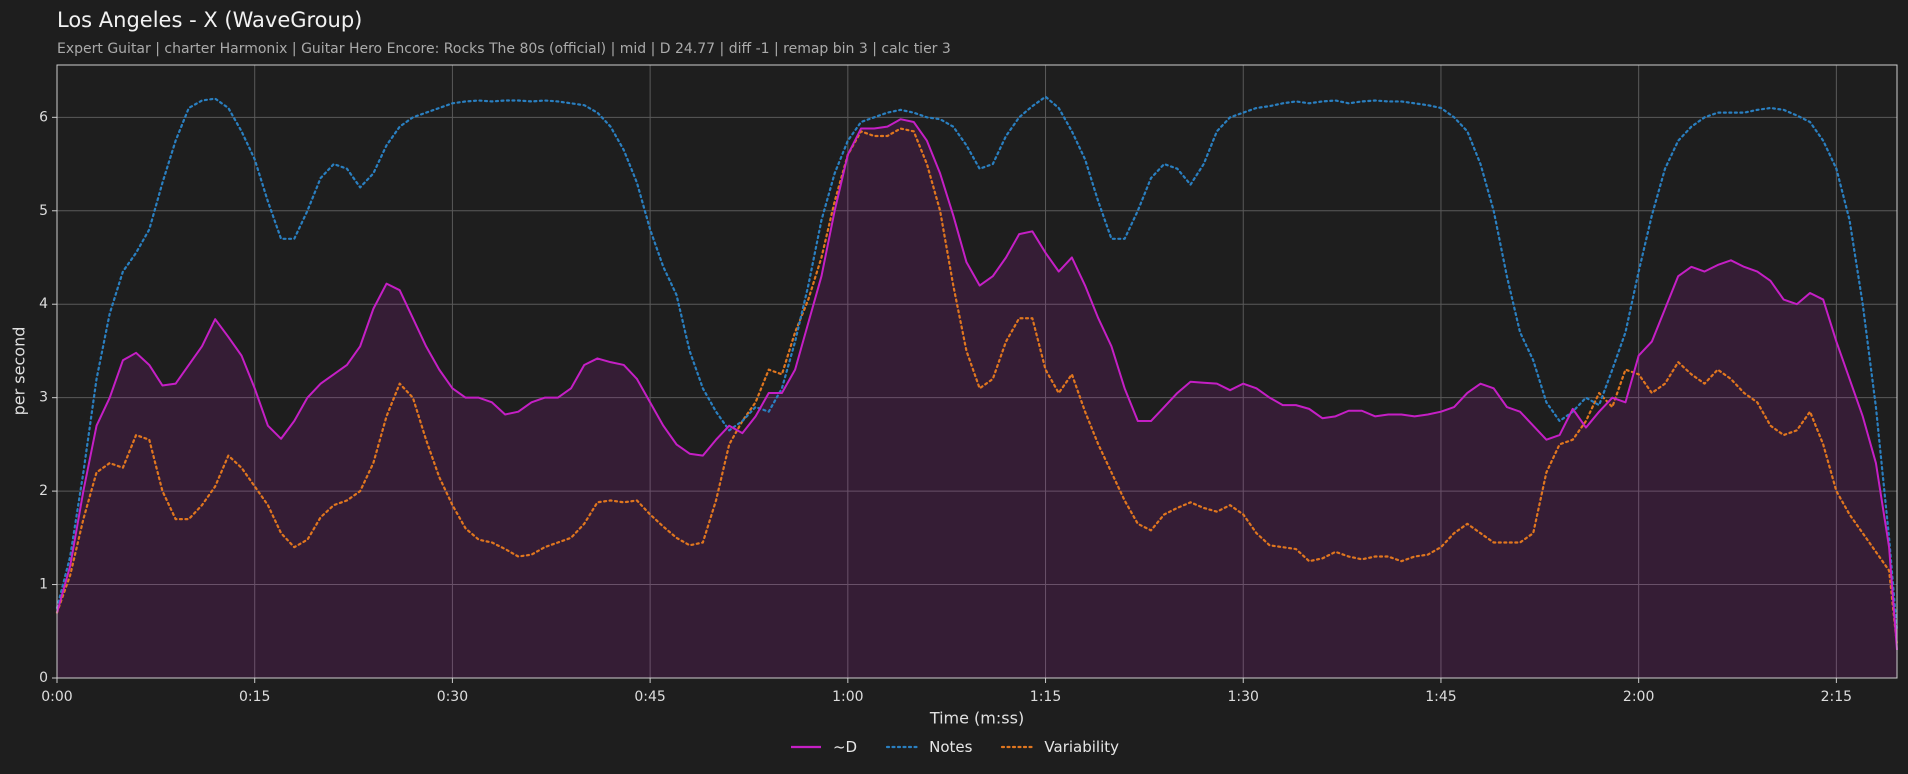  Describe the element at coordinates (1045, 697) in the screenshot. I see `x-tick-label: 1:15` at that location.